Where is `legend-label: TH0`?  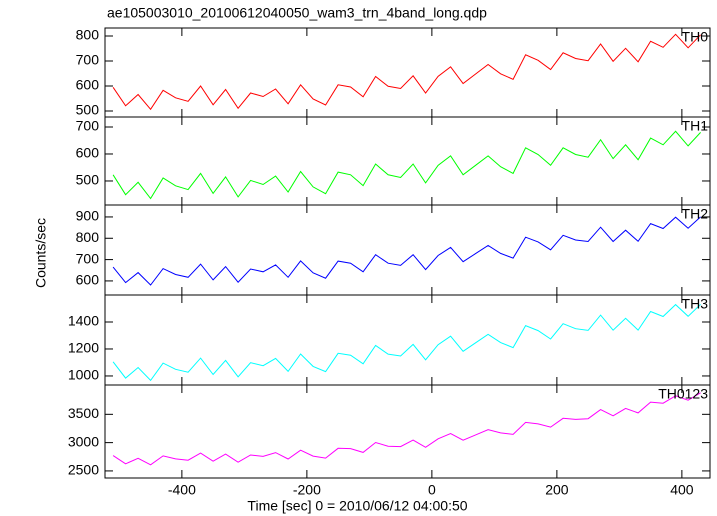 legend-label: TH0 is located at coordinates (695, 37).